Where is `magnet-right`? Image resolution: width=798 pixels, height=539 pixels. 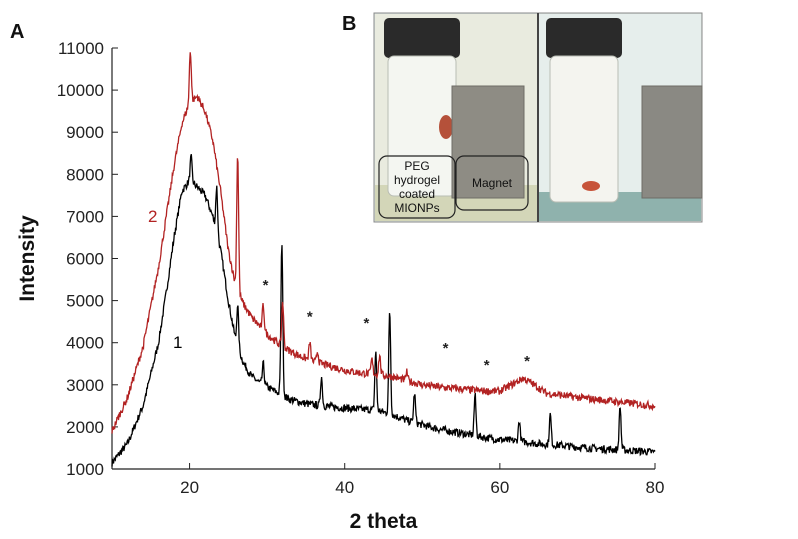
magnet-right is located at coordinates (672, 142).